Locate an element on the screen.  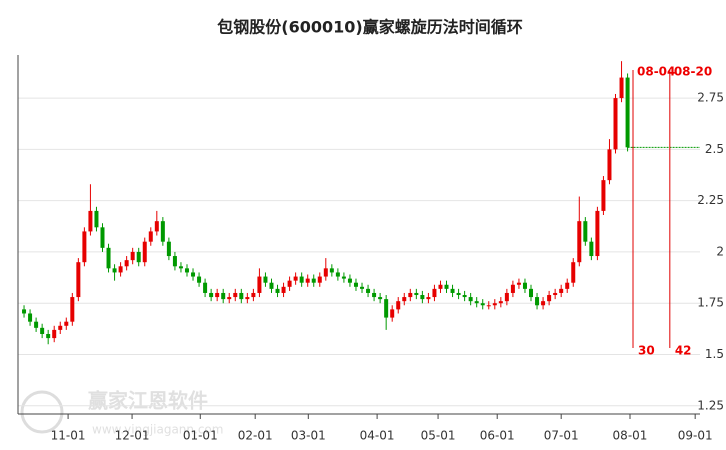
cycle-date: 08-20 is located at coordinates (693, 72).